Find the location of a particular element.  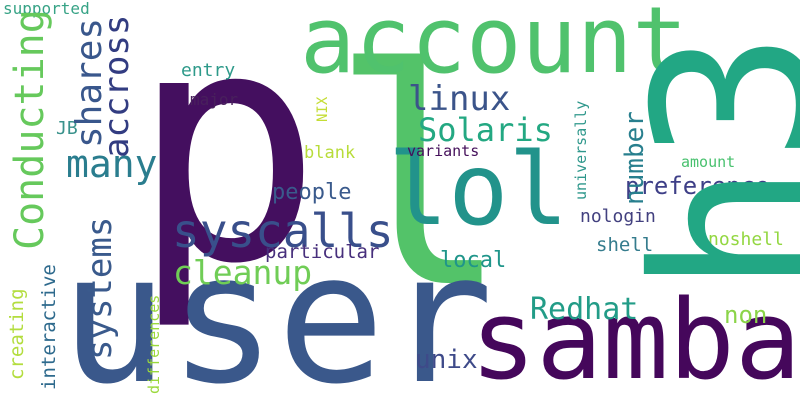

word-linux: linux is located at coordinates (459, 99).